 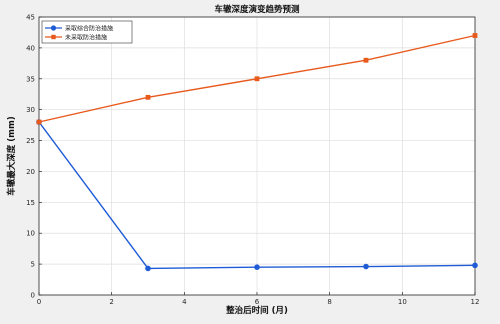 I want to click on chart-title: 车辙深度演变趋势预测, so click(x=257, y=9).